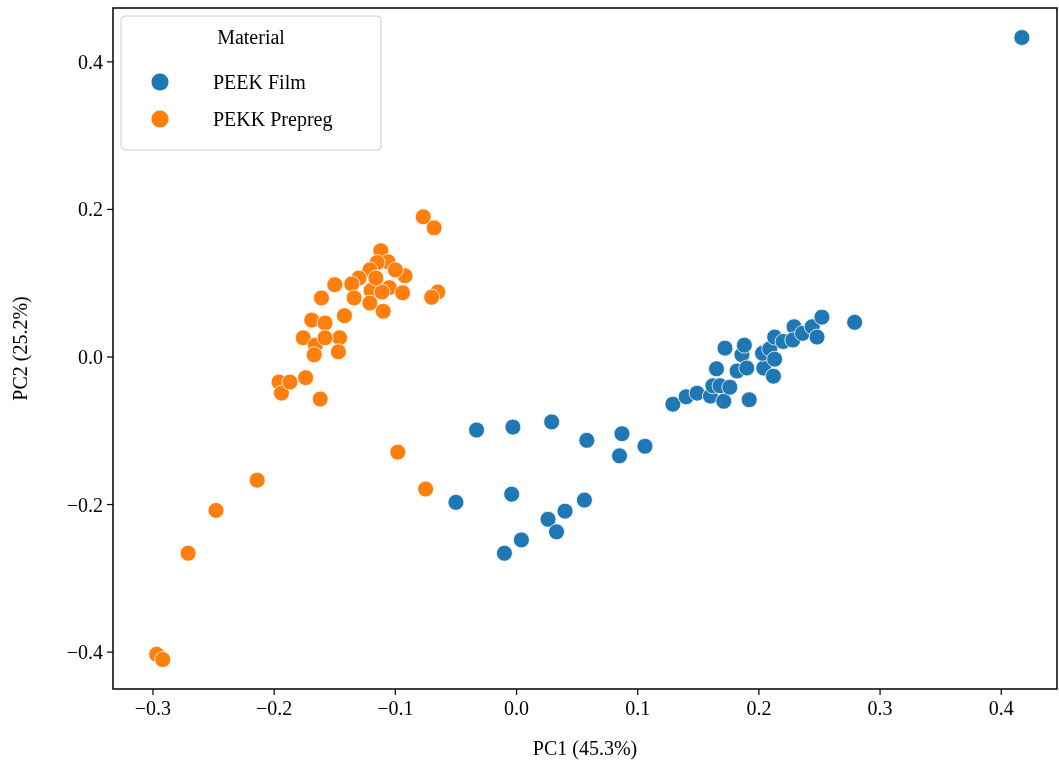 The width and height of the screenshot is (1059, 771). Describe the element at coordinates (1001, 708) in the screenshot. I see `x-tick-label: 0.4` at that location.